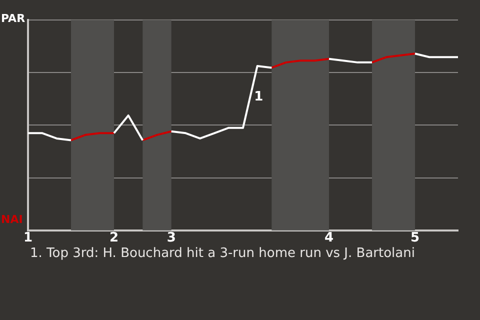 Image resolution: width=480 pixels, height=320 pixels. Describe the element at coordinates (415, 238) in the screenshot. I see `x-tick-label: 5` at that location.